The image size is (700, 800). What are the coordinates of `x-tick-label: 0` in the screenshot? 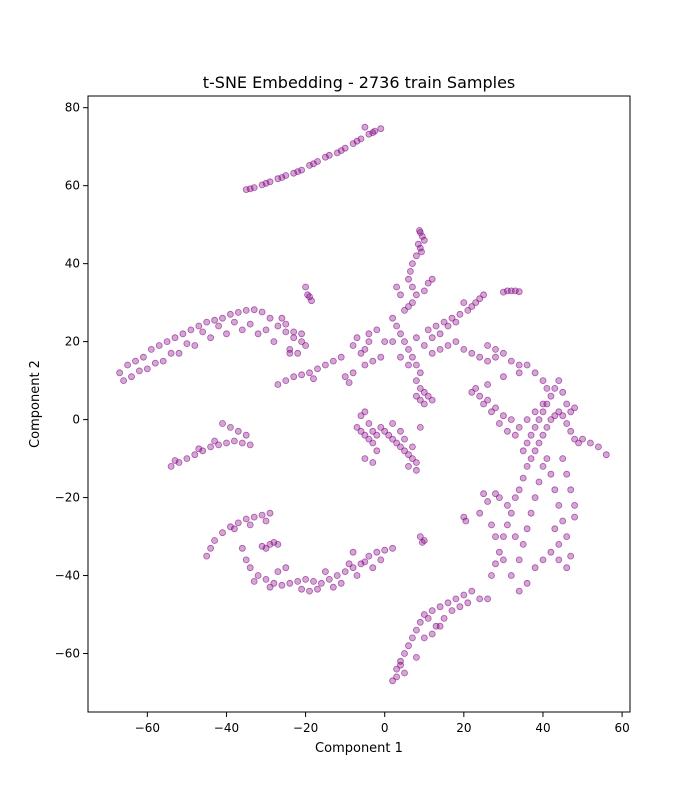 It's located at (385, 728).